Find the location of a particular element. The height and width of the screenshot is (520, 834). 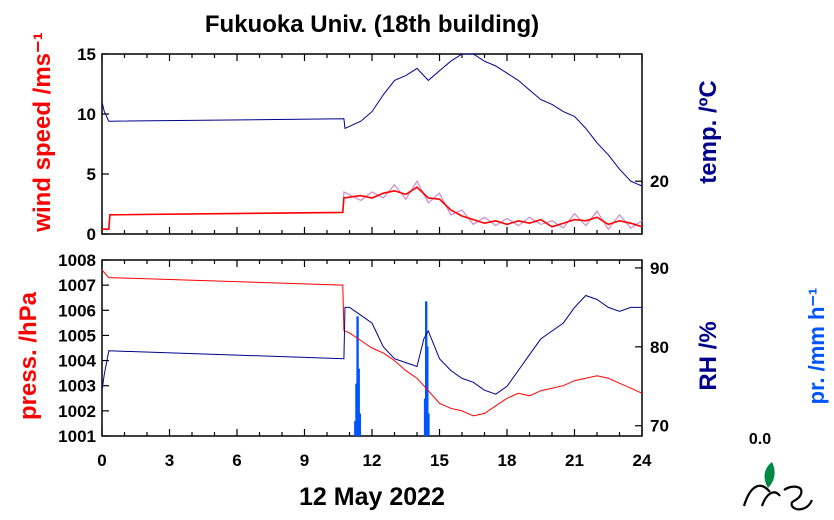

wind-raw-line is located at coordinates (372, 205).